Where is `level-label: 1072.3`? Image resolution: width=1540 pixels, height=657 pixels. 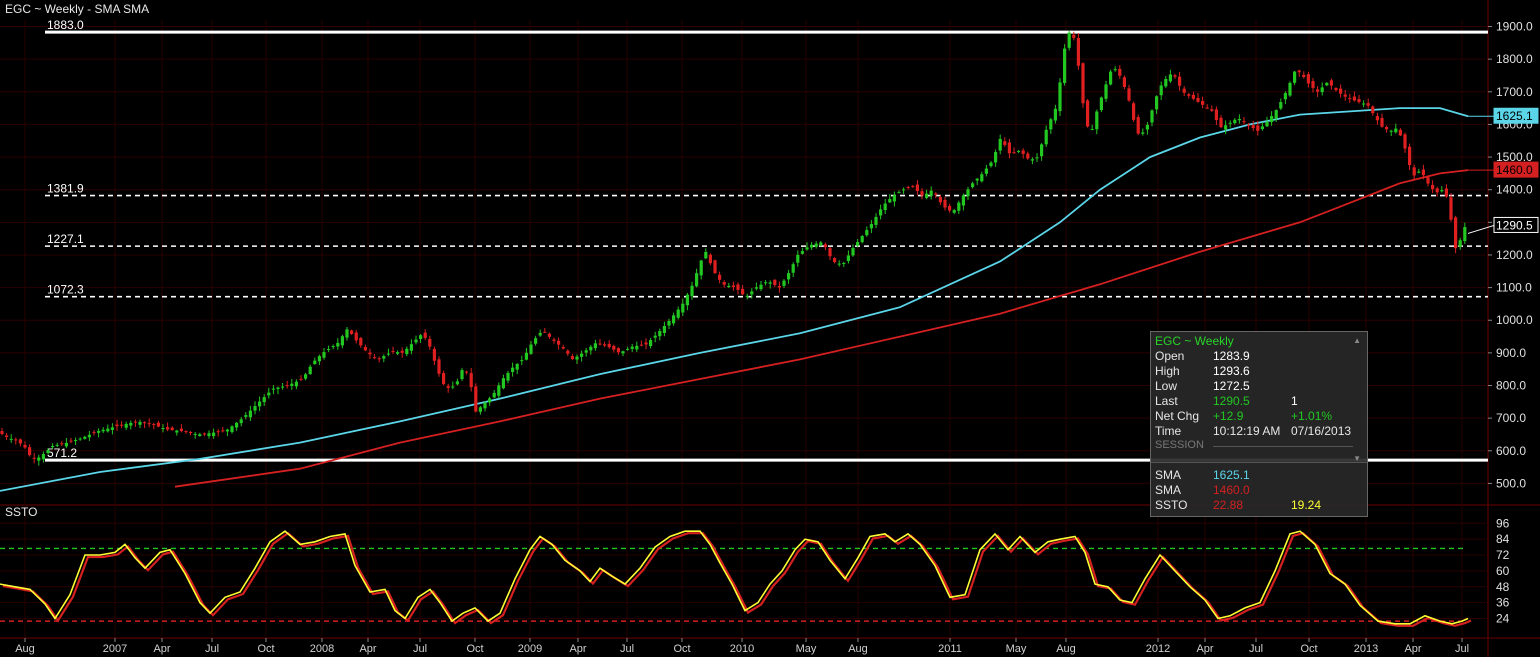 level-label: 1072.3 is located at coordinates (65, 290).